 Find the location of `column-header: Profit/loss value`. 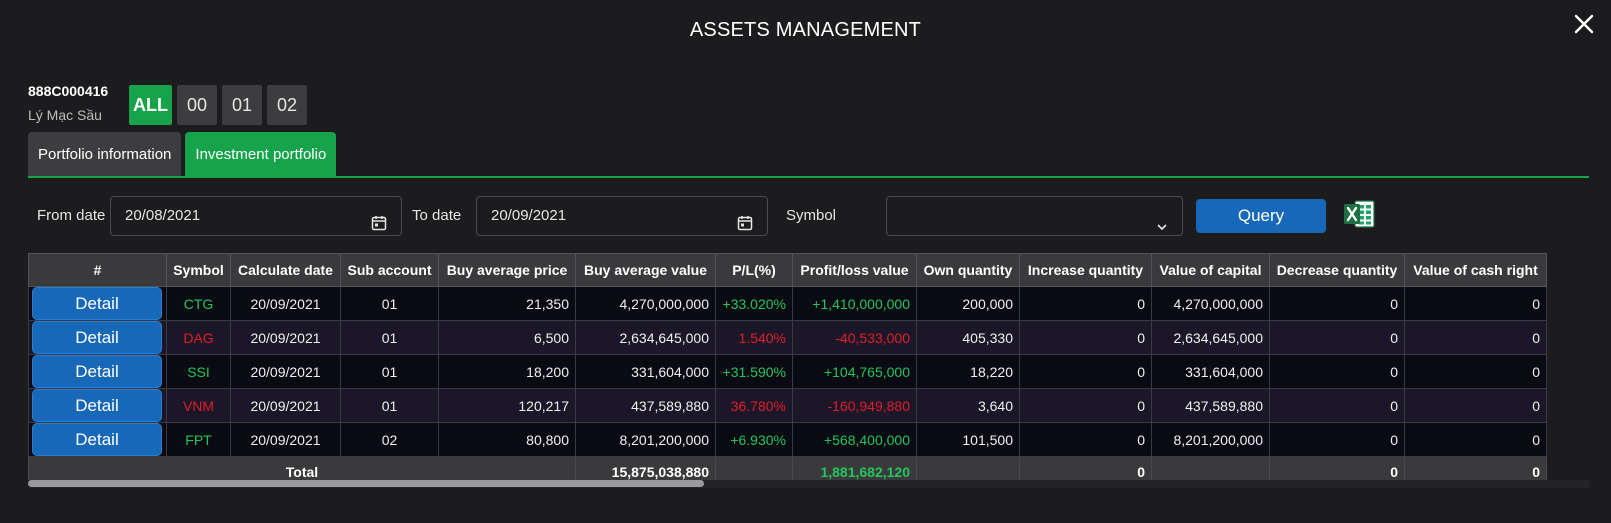

column-header: Profit/loss value is located at coordinates (854, 270).